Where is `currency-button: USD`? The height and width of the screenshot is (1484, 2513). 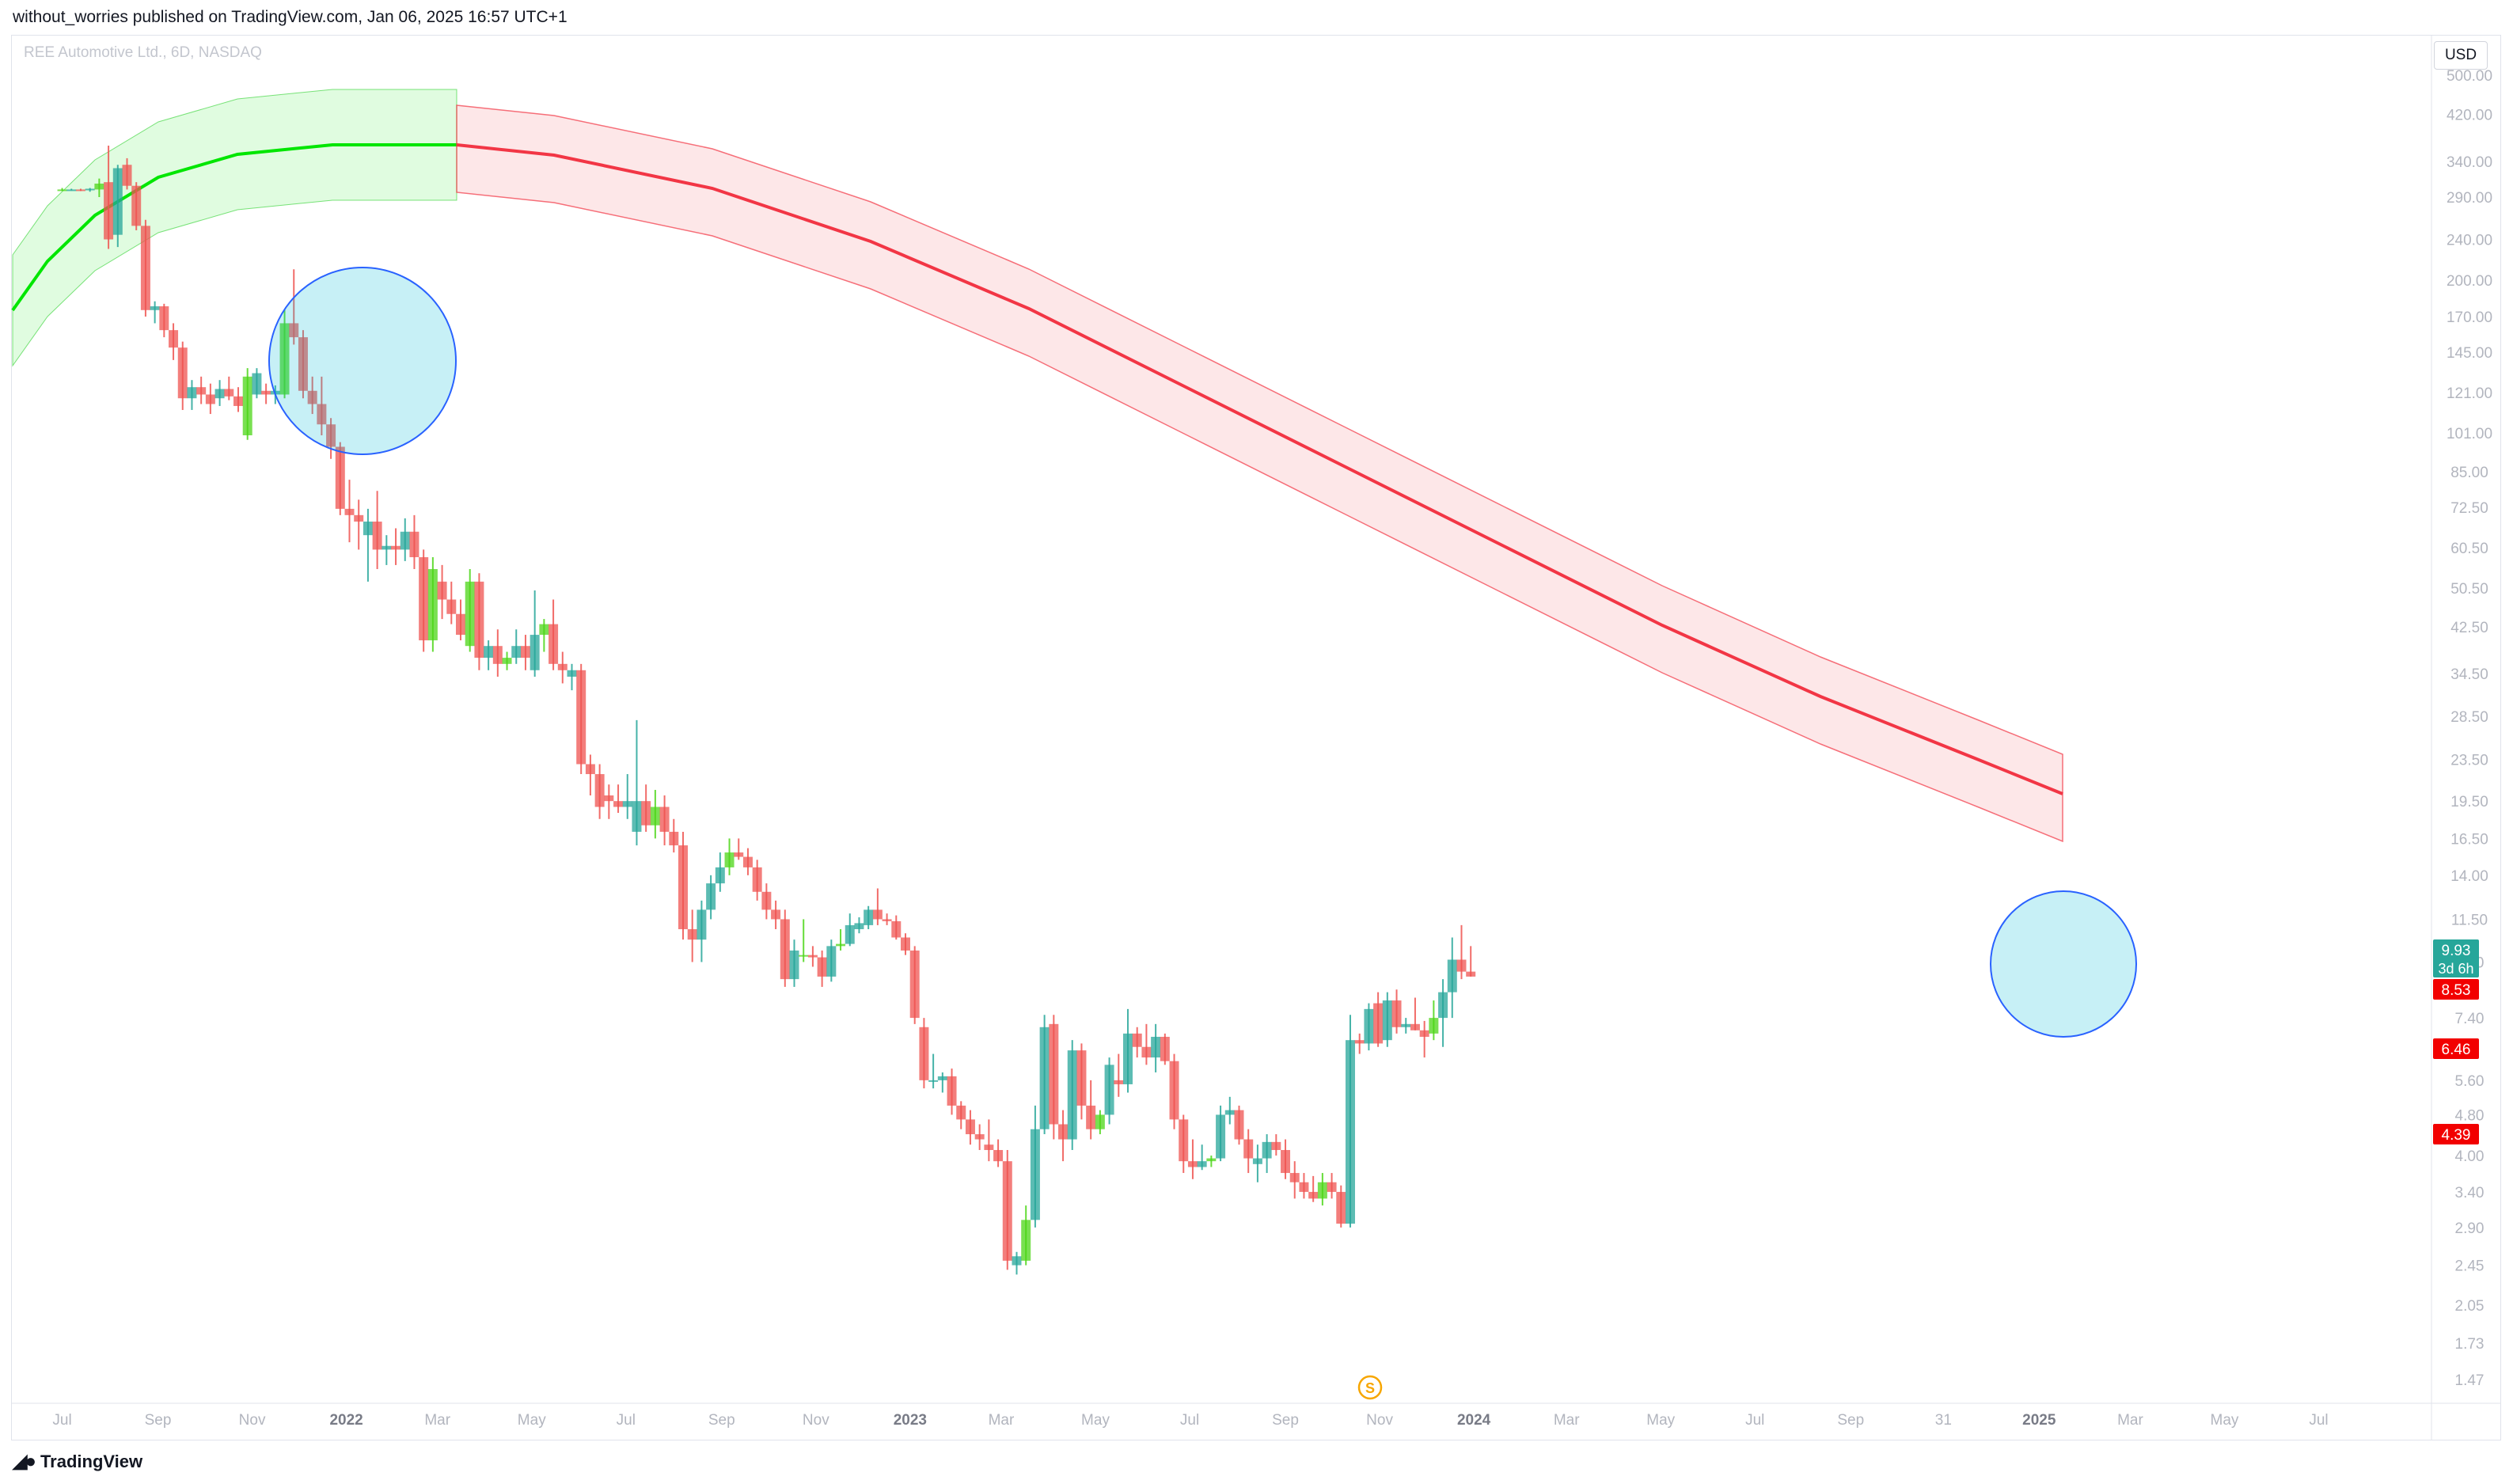
currency-button: USD is located at coordinates (2461, 55).